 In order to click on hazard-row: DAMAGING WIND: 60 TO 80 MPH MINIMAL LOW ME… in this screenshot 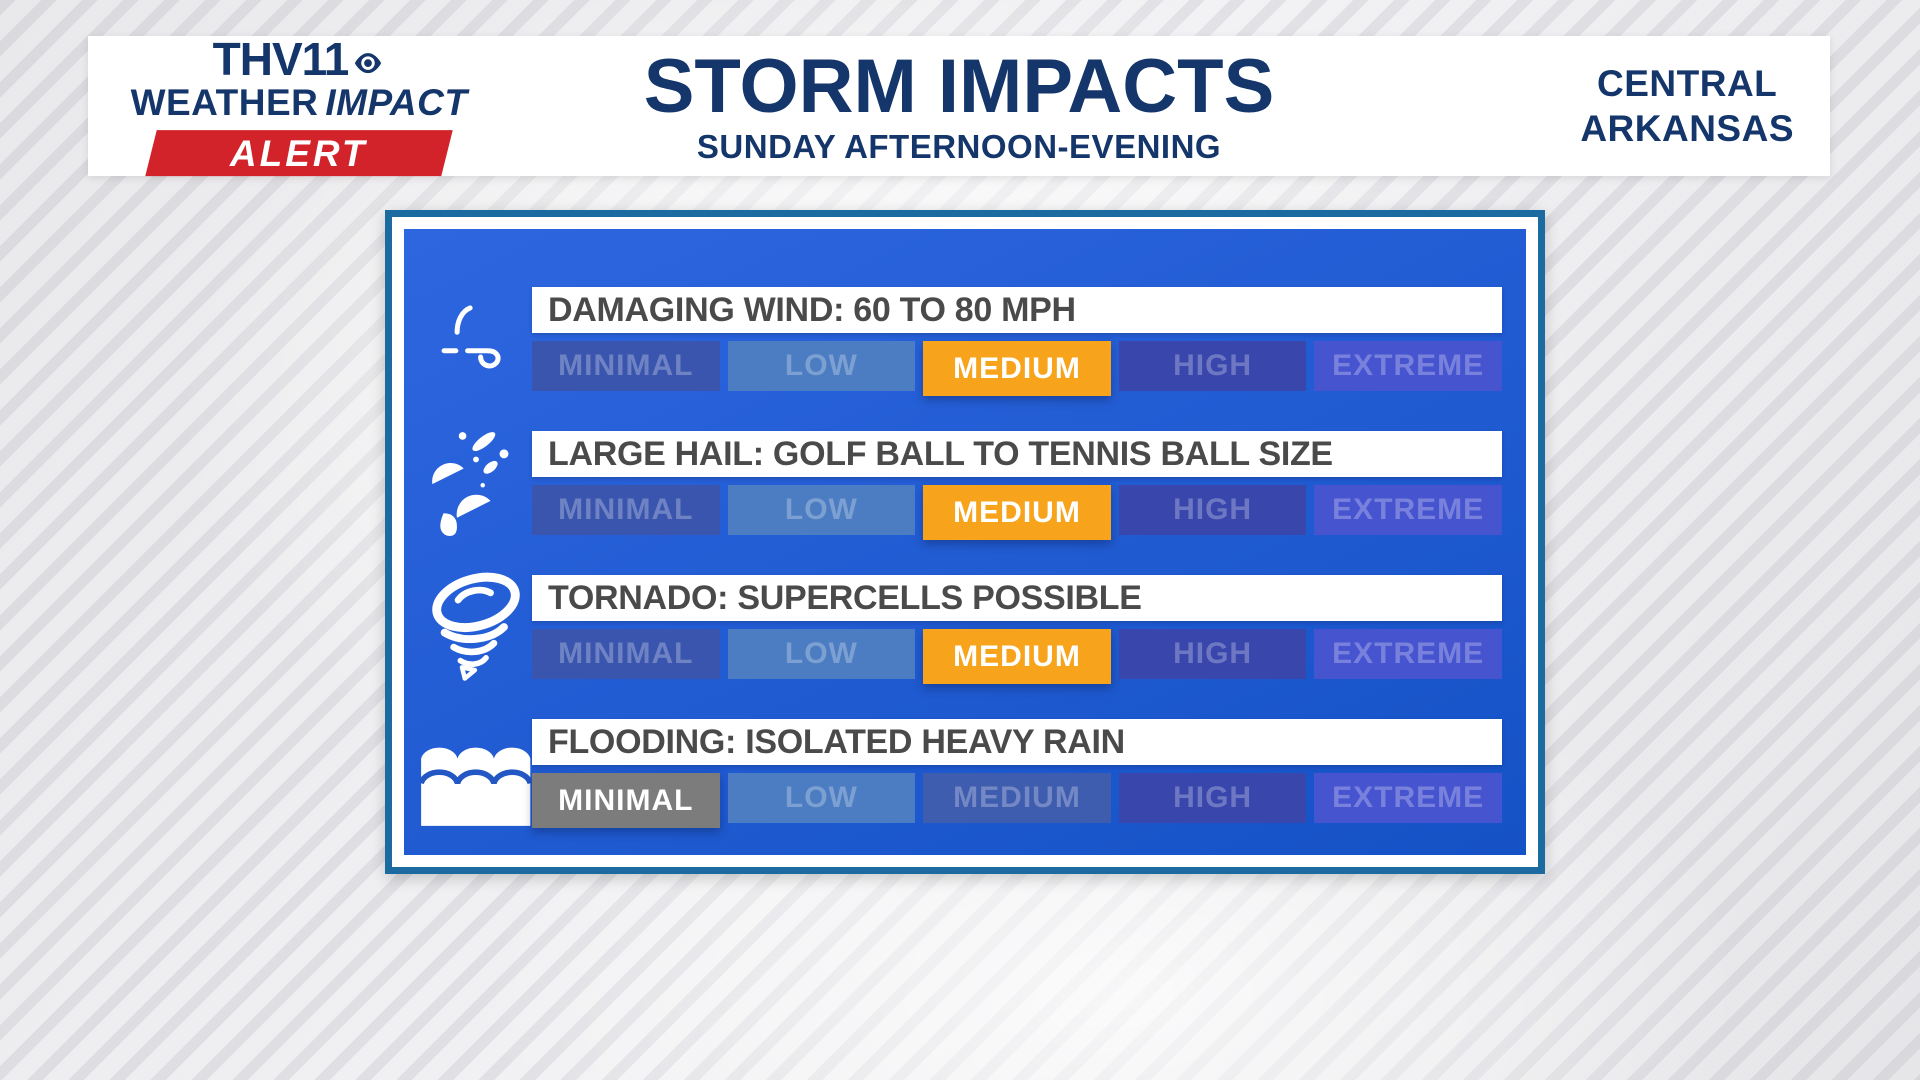, I will do `click(961, 341)`.